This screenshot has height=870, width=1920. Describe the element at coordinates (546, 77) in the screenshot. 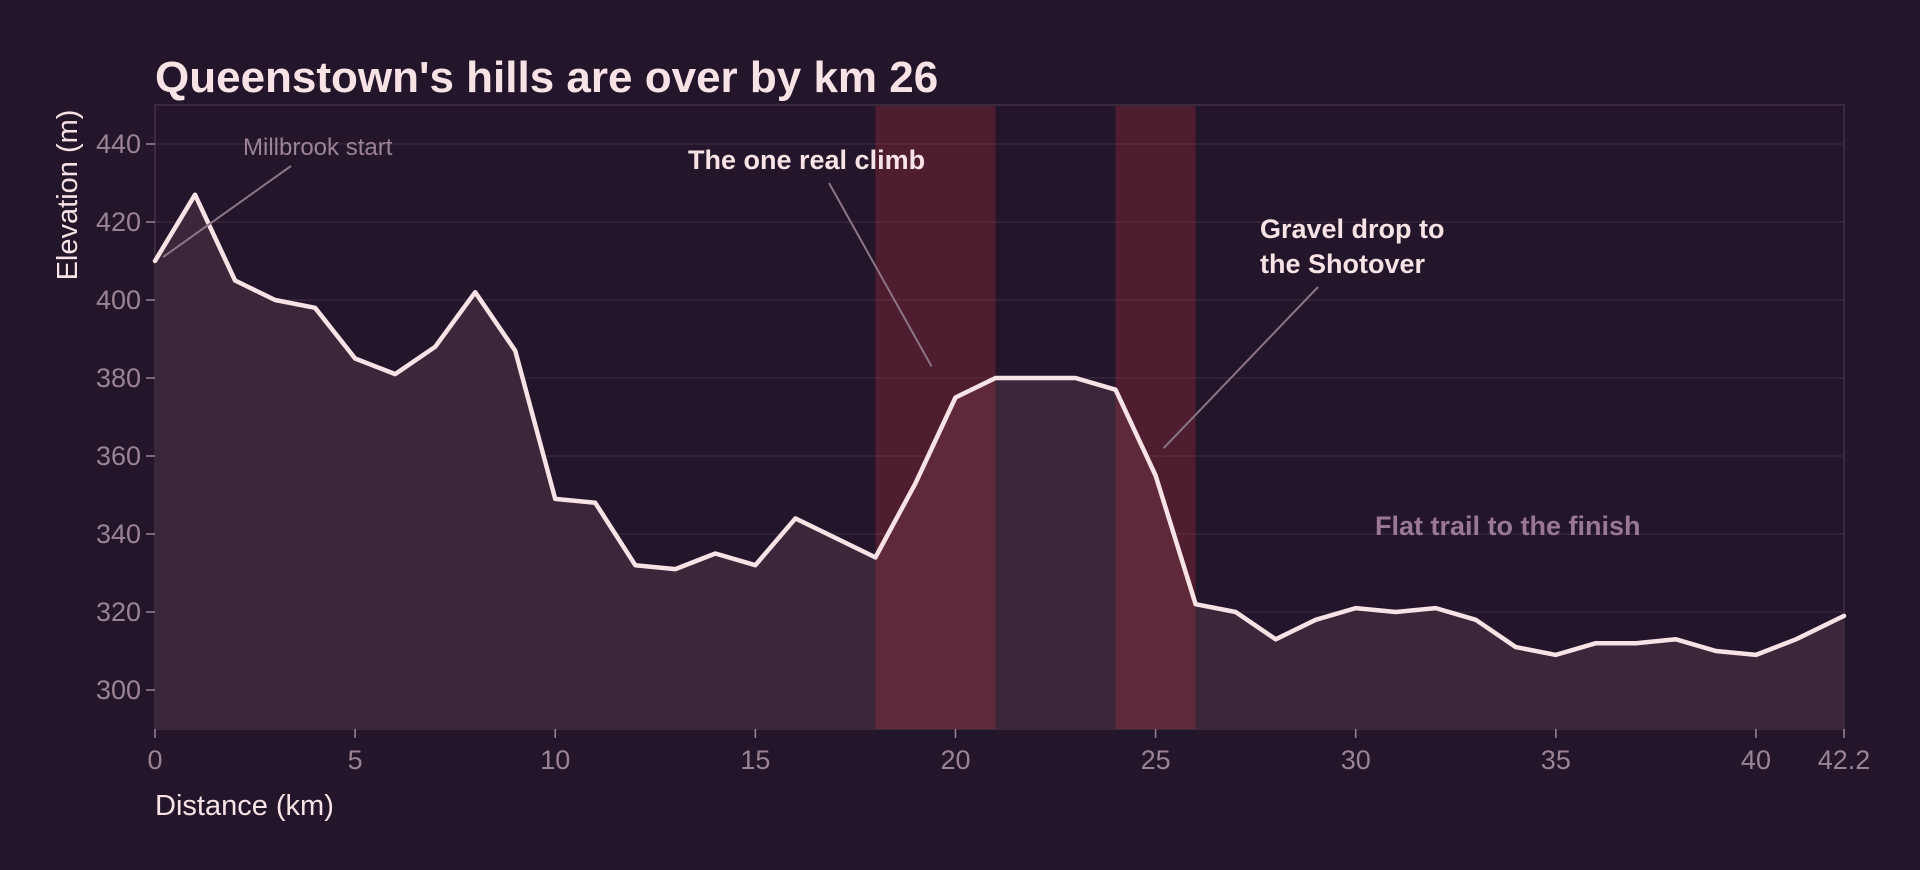

I see `chart-title: Queenstown's hills are over by km 26` at that location.